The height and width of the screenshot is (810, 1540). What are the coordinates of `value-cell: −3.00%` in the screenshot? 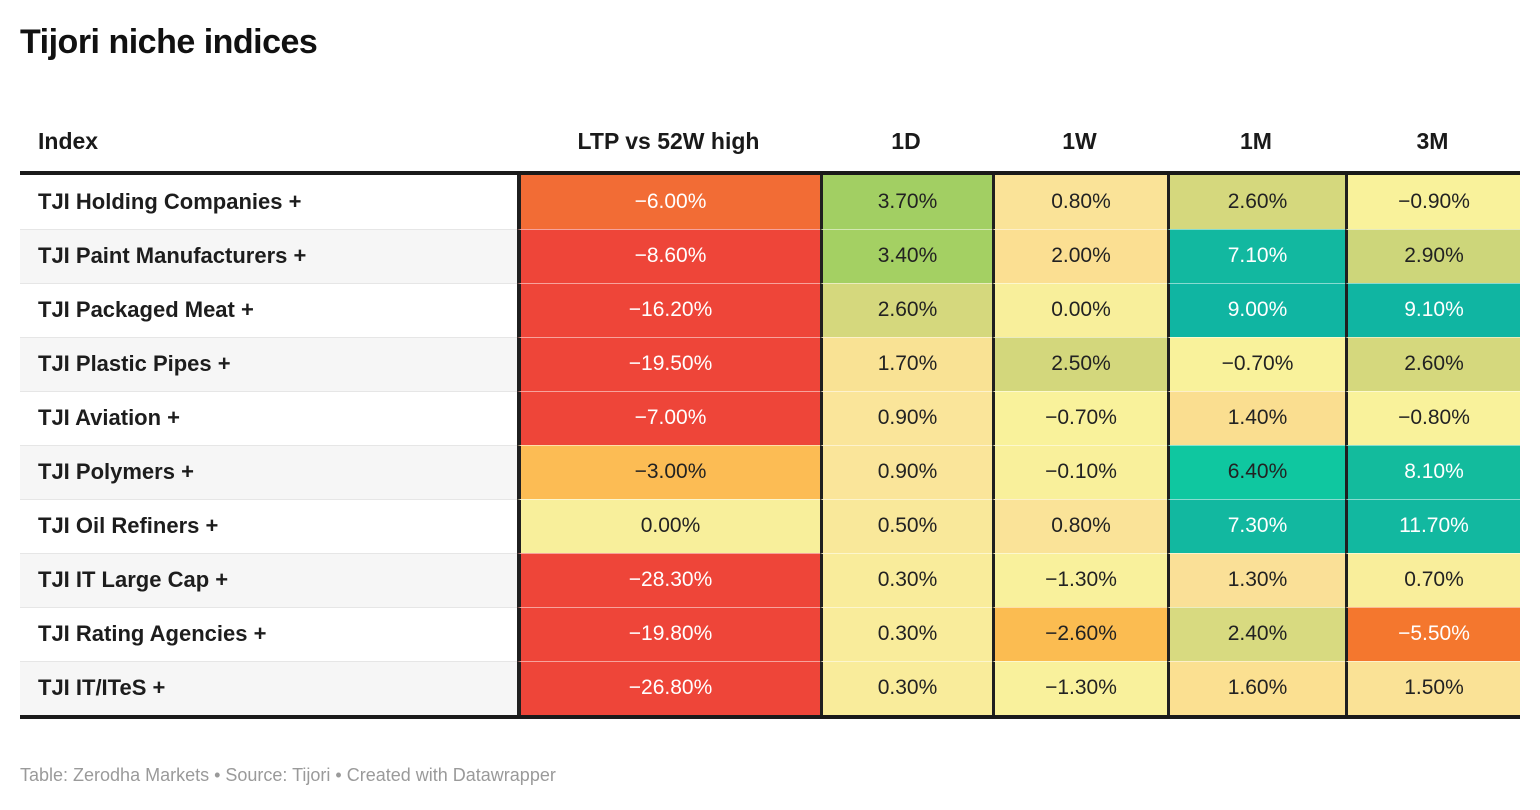 It's located at (668, 471).